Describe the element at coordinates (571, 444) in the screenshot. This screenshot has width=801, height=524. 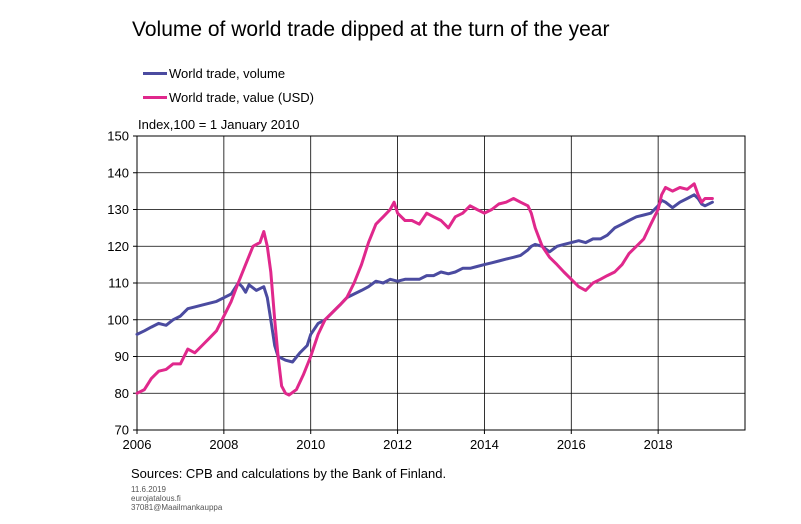
I see `x-tick-label: 2016` at that location.